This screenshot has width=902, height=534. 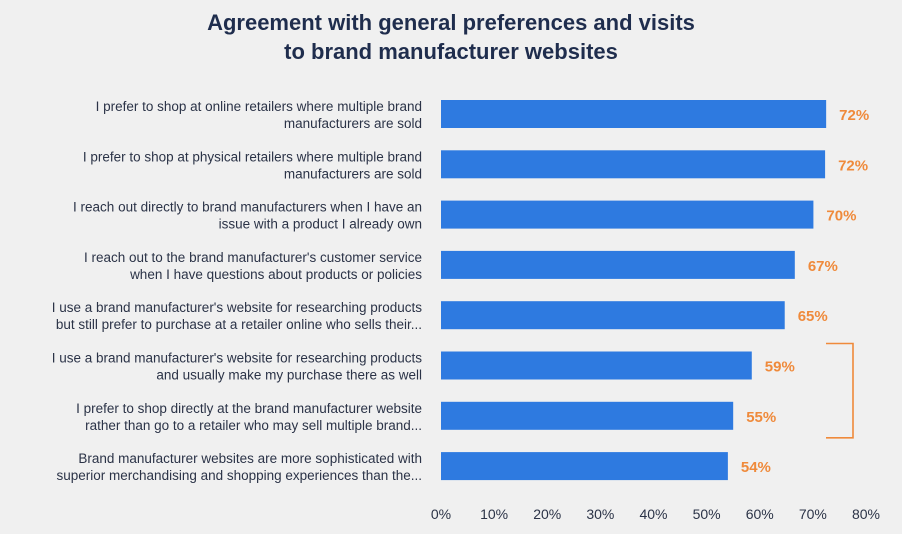 What do you see at coordinates (761, 417) in the screenshot?
I see `value-label: 55%` at bounding box center [761, 417].